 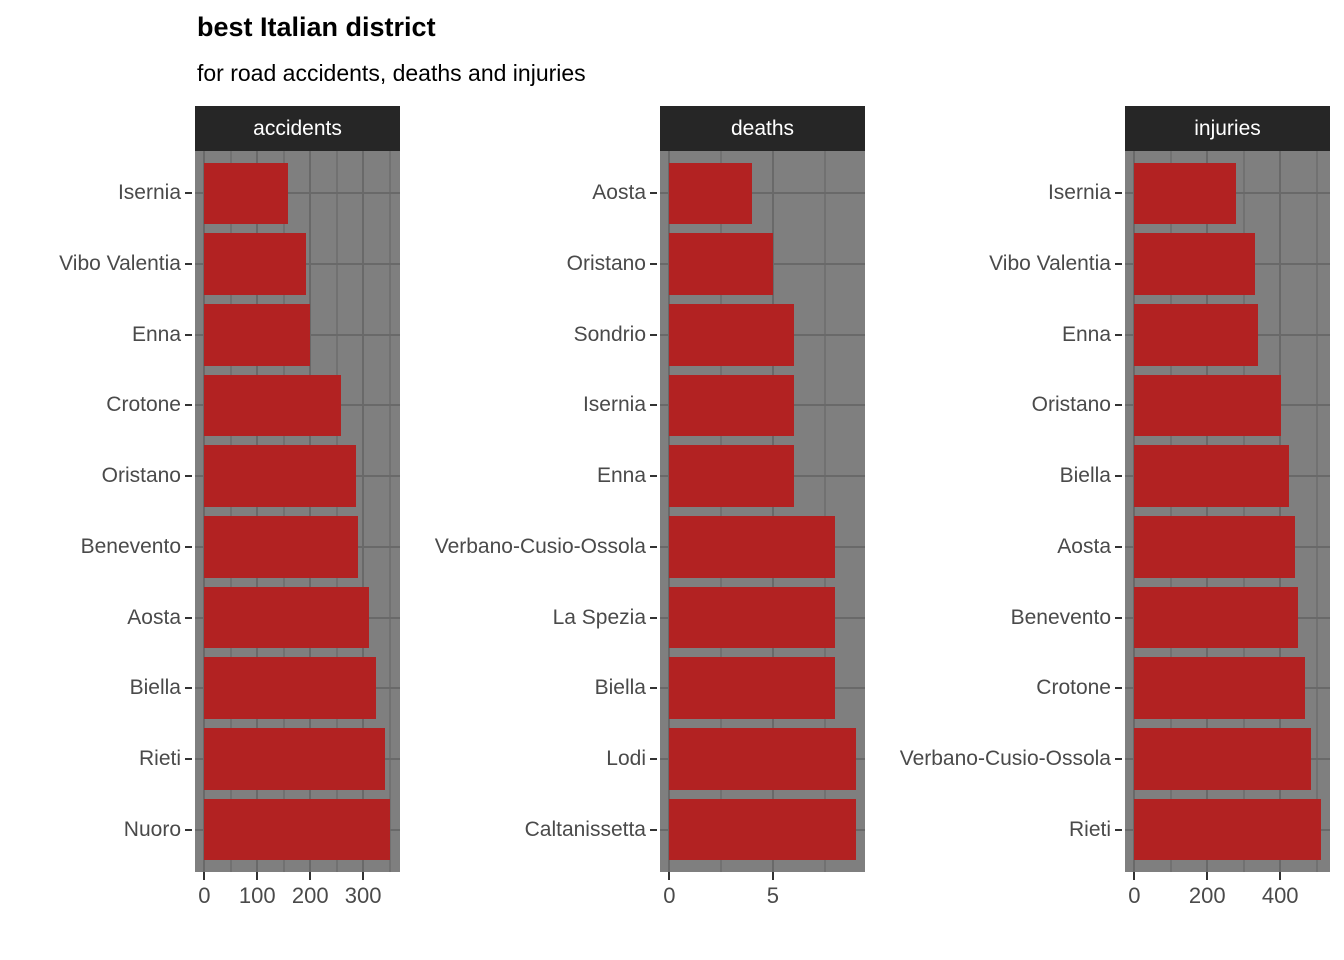 I want to click on y-gridline-major, so click(x=297, y=193).